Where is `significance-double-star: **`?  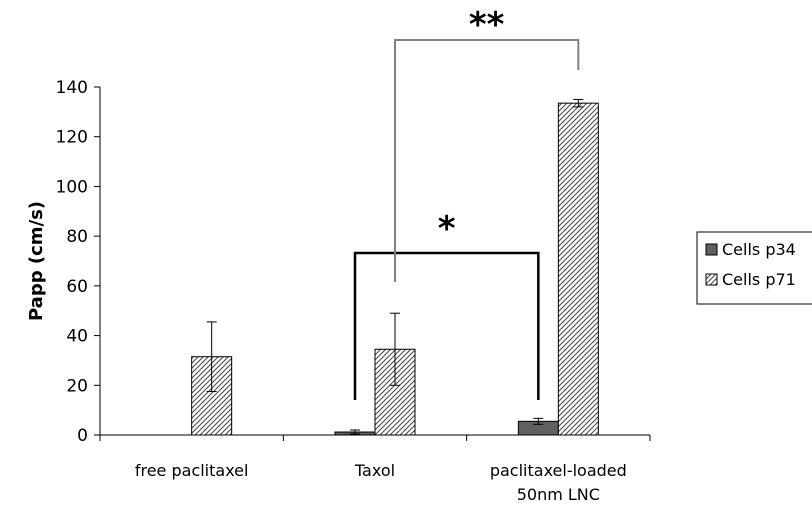 significance-double-star: ** is located at coordinates (487, 25).